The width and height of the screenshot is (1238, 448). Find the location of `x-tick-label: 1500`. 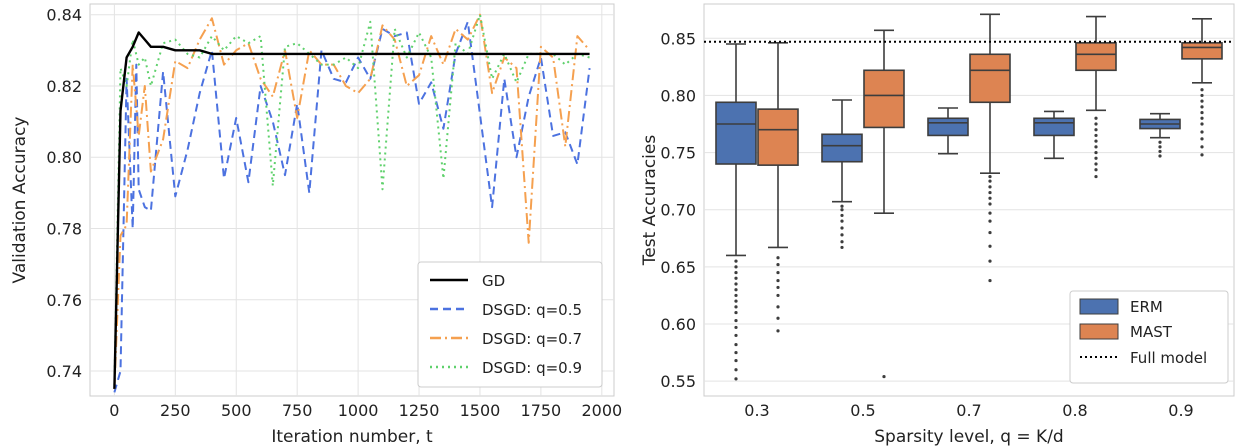

x-tick-label: 1500 is located at coordinates (480, 410).